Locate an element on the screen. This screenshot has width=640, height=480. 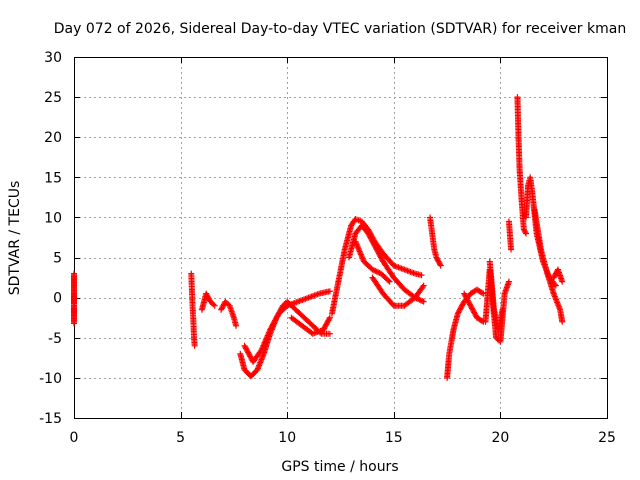
y-axis-label: SDTVAR / TECUs is located at coordinates (15, 238).